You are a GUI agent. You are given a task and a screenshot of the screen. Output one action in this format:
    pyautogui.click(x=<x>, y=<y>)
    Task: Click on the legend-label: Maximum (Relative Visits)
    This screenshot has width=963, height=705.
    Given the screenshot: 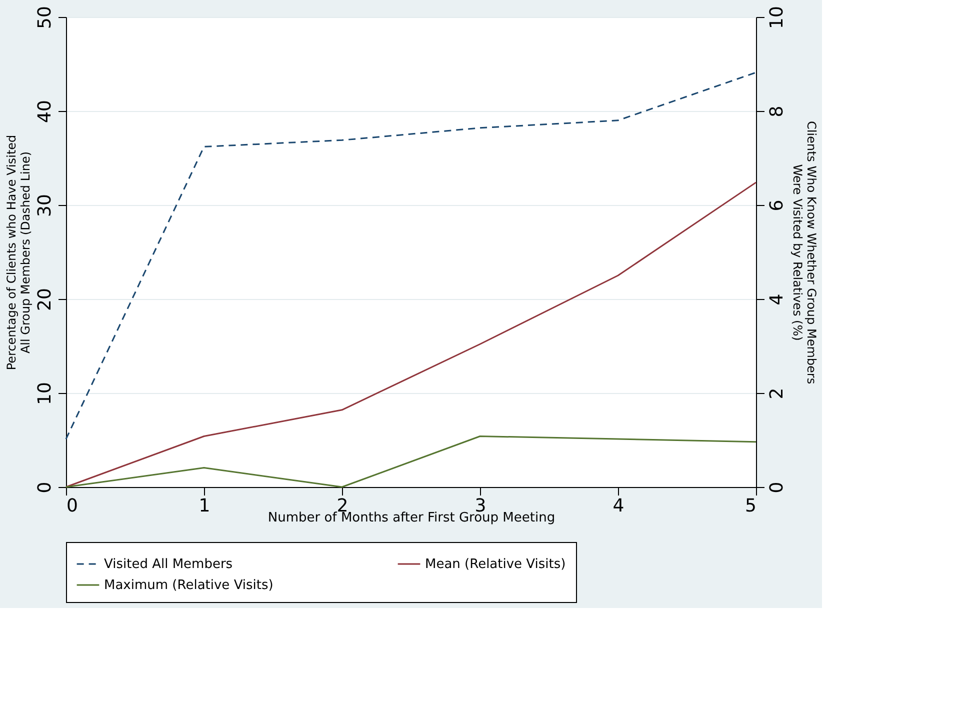 What is the action you would take?
    pyautogui.click(x=189, y=585)
    